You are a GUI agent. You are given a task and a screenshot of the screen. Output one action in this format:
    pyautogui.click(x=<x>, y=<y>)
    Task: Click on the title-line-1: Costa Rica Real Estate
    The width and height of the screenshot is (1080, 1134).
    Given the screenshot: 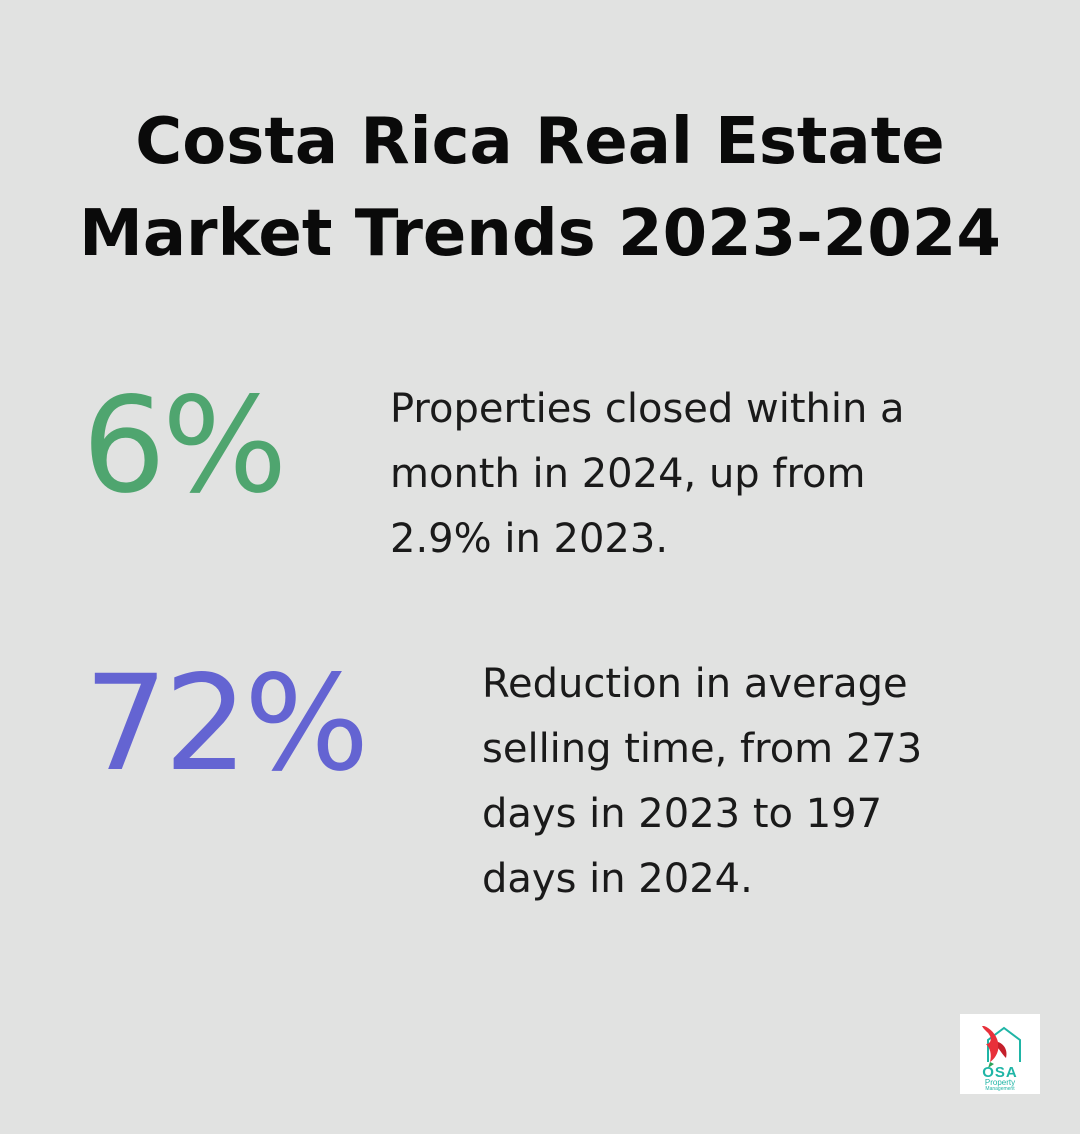 What is the action you would take?
    pyautogui.click(x=540, y=142)
    